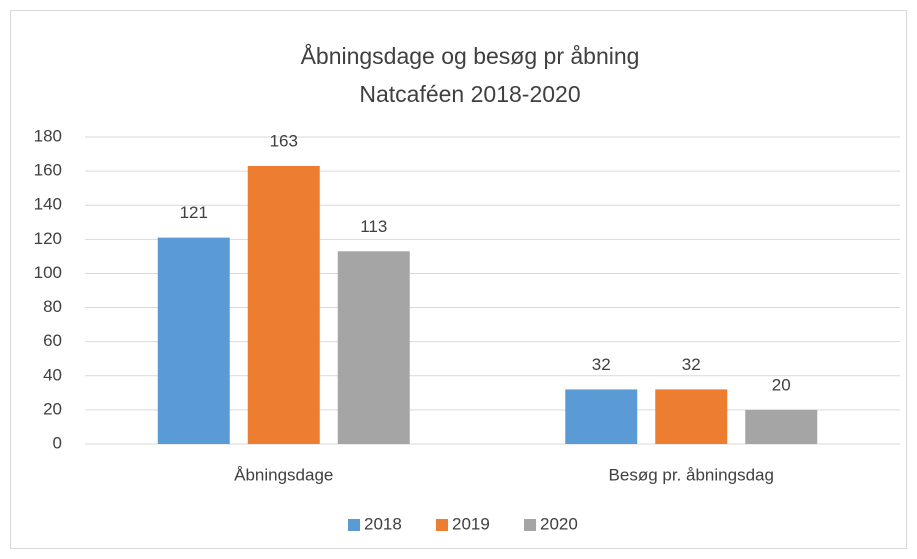 The image size is (917, 559). Describe the element at coordinates (471, 523) in the screenshot. I see `legend-label: 2019` at that location.